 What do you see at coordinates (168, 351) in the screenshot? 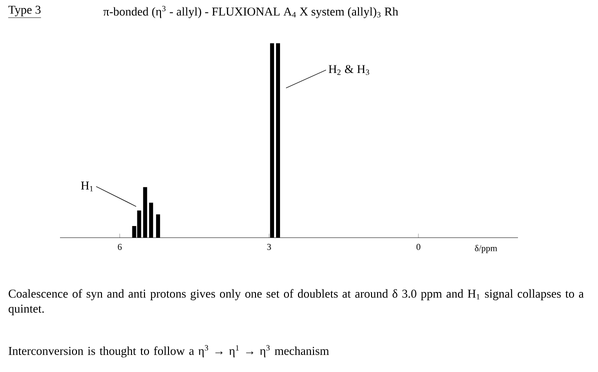
I see `text: Interconversion is thought to follow a η$^{3}$ → η$^{1}$ → η$^{3}$ mechanism` at bounding box center [168, 351].